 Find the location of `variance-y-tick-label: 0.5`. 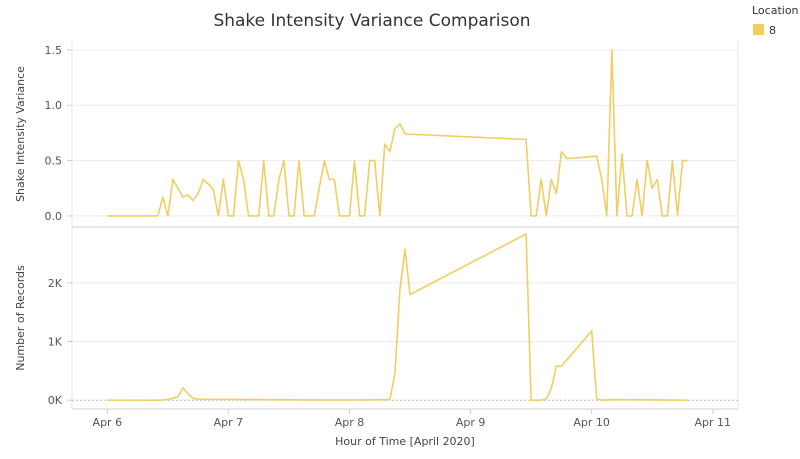

variance-y-tick-label: 0.5 is located at coordinates (54, 161).